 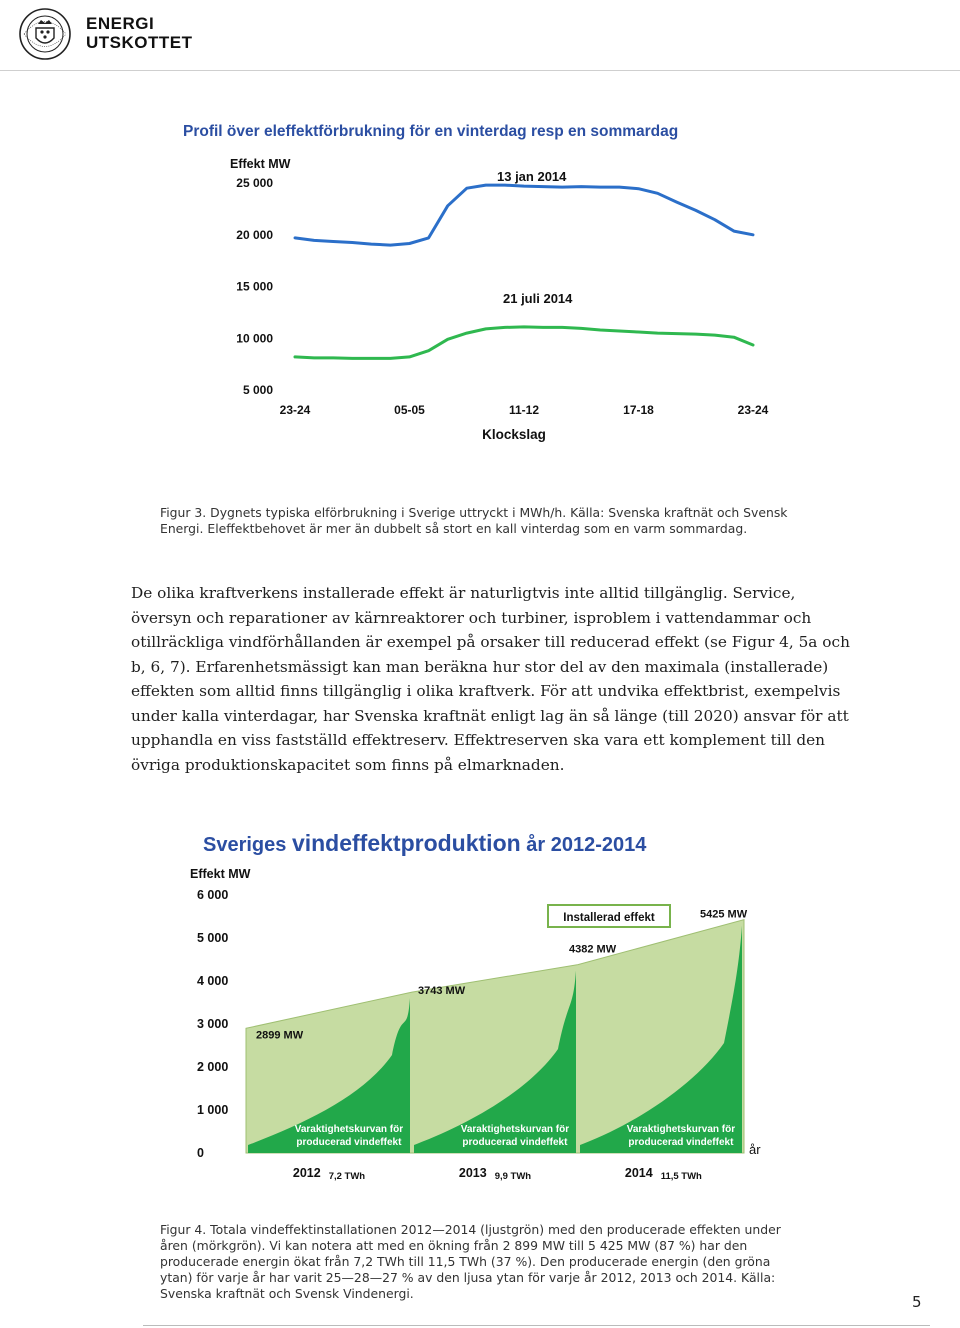 What do you see at coordinates (212, 1067) in the screenshot?
I see `y-tick-label: 2 000` at bounding box center [212, 1067].